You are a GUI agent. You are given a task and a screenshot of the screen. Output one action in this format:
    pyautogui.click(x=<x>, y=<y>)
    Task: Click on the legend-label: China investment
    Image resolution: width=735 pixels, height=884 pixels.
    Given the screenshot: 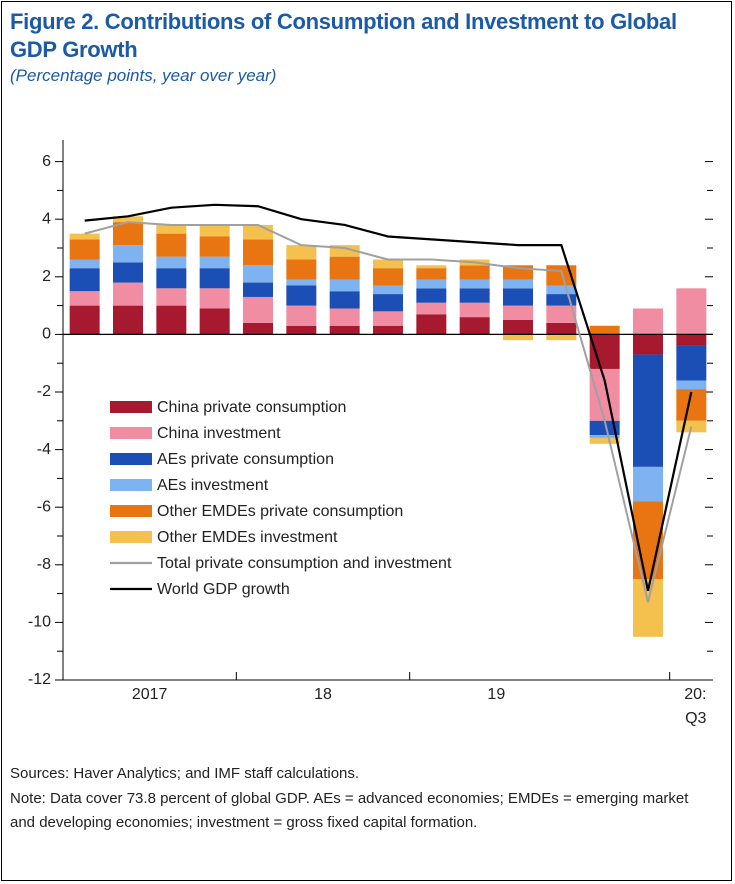 What is the action you would take?
    pyautogui.click(x=219, y=433)
    